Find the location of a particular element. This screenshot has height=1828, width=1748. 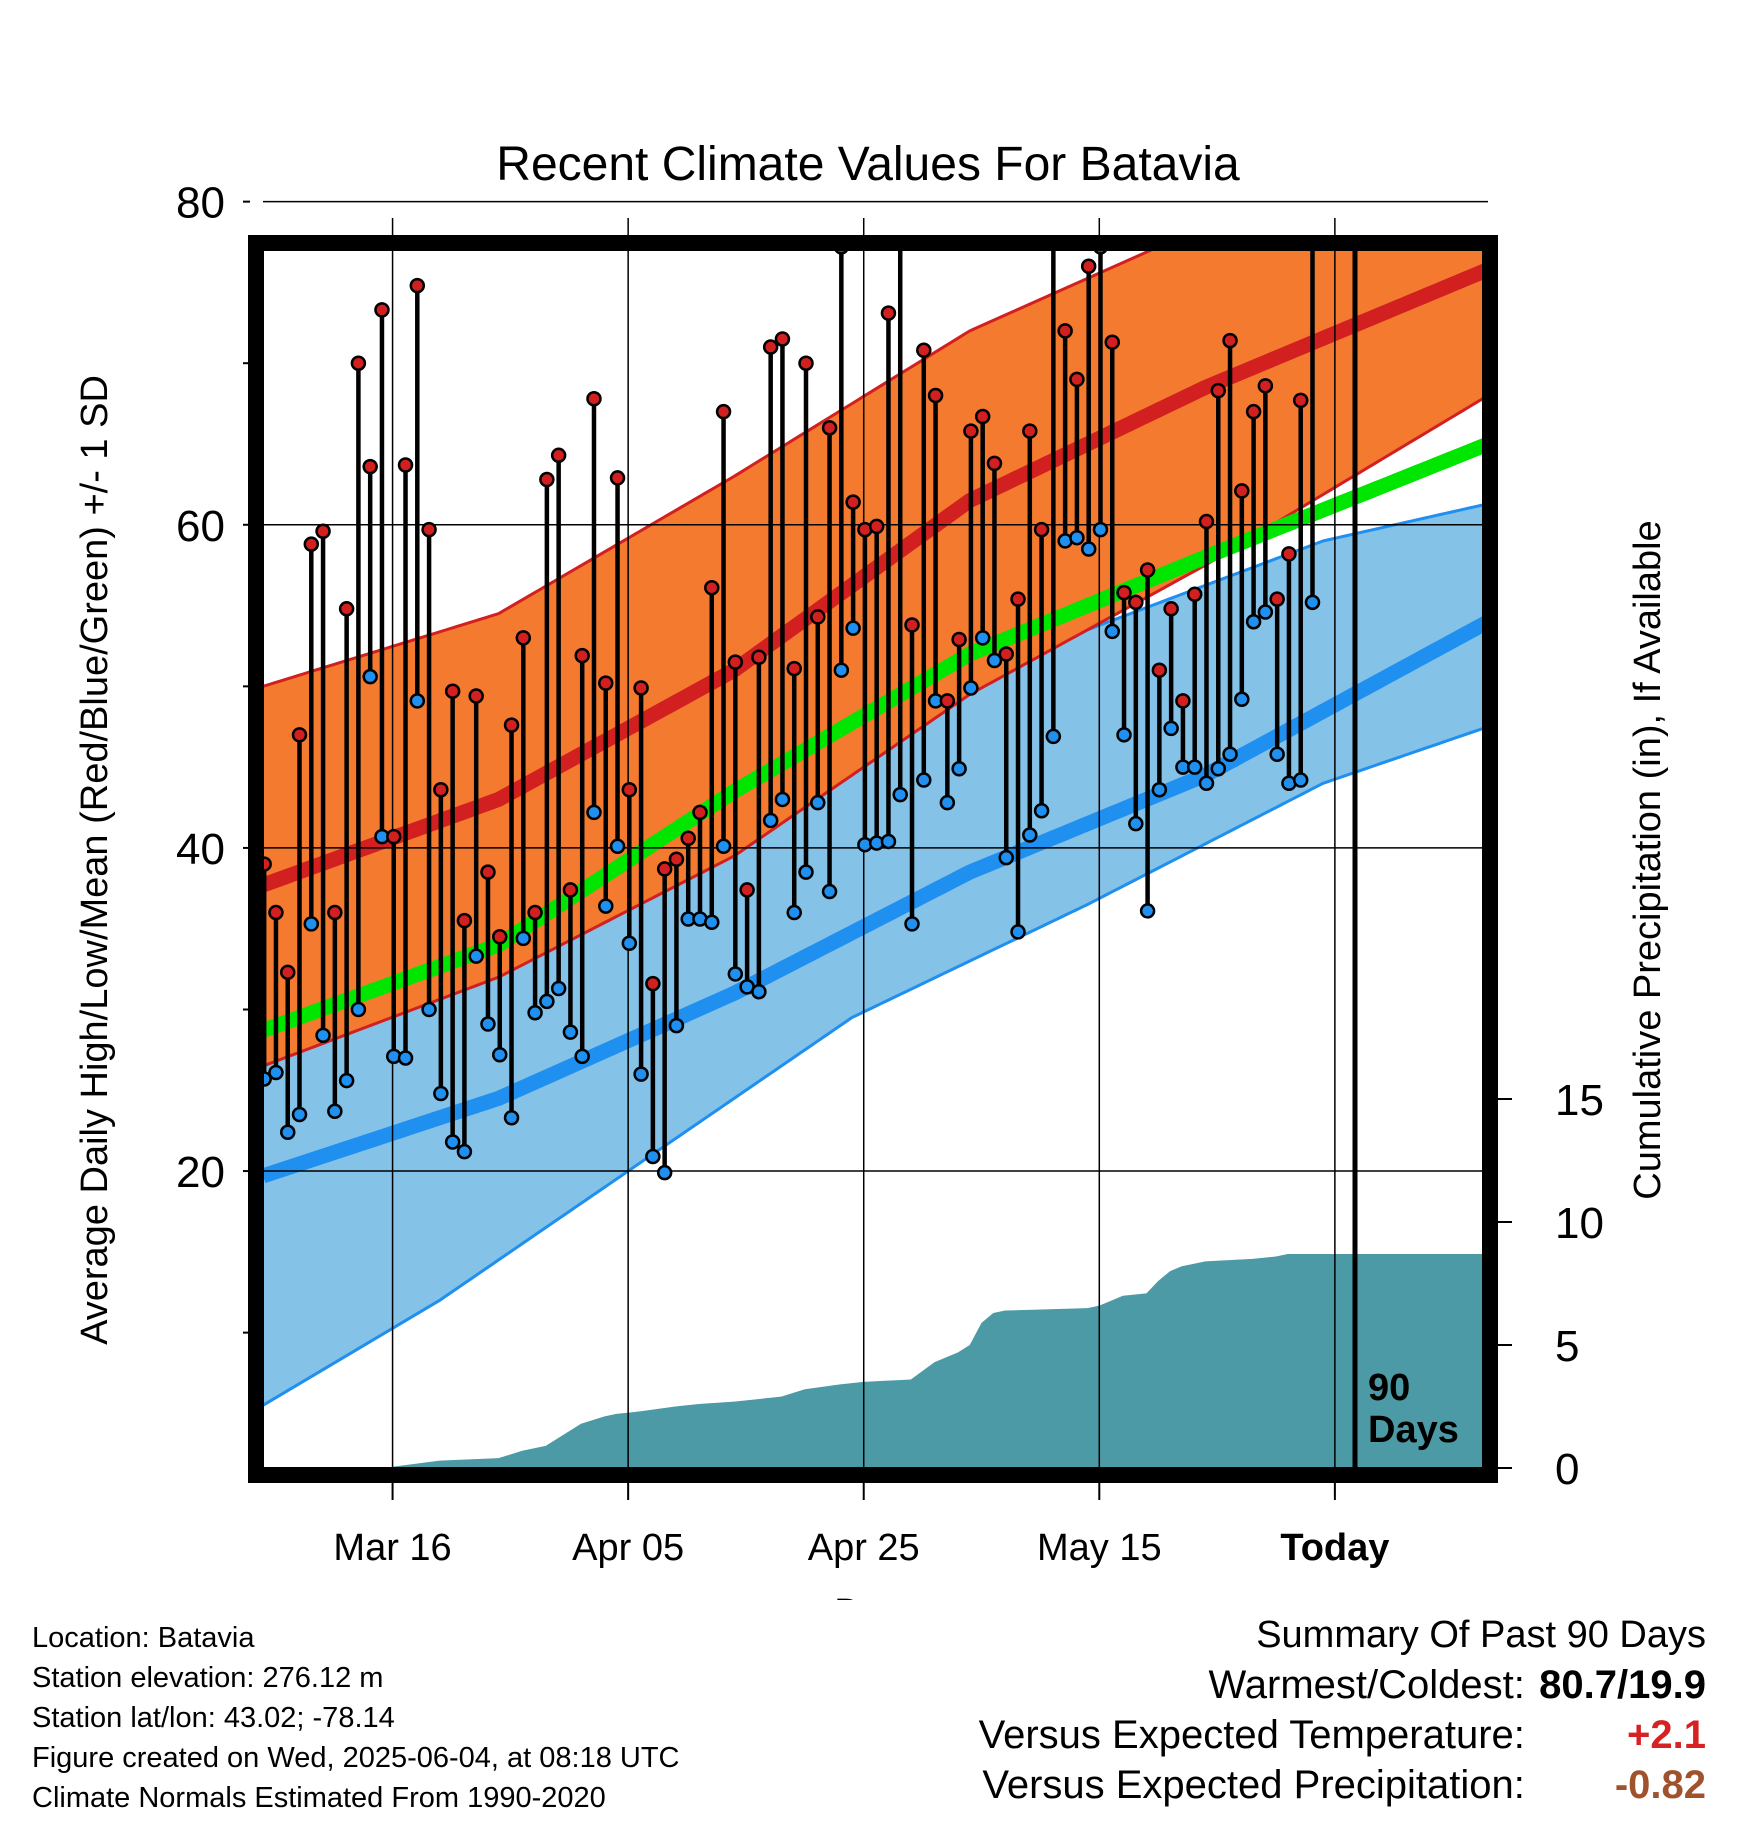

precip-anomaly-label: Versus Expected Precipitation: is located at coordinates (1253, 1785).